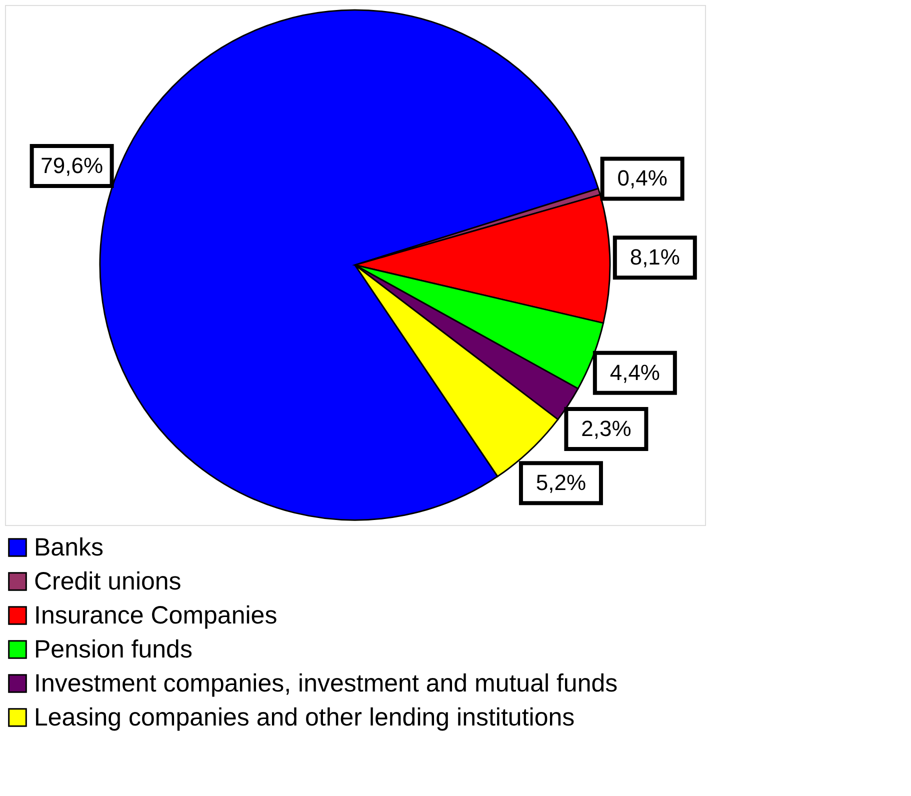 The height and width of the screenshot is (796, 911). Describe the element at coordinates (113, 650) in the screenshot. I see `legend-label: Pension funds` at that location.